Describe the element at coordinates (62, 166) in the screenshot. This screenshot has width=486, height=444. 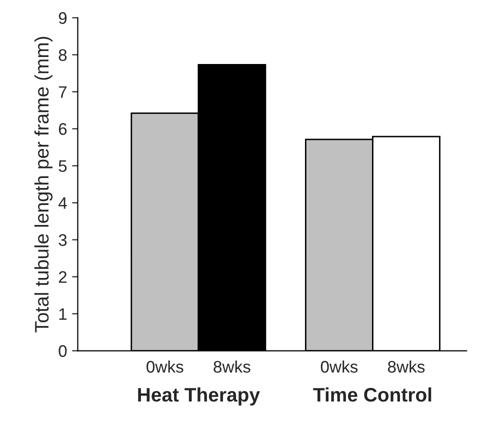
I see `y-tick-label: 5` at that location.